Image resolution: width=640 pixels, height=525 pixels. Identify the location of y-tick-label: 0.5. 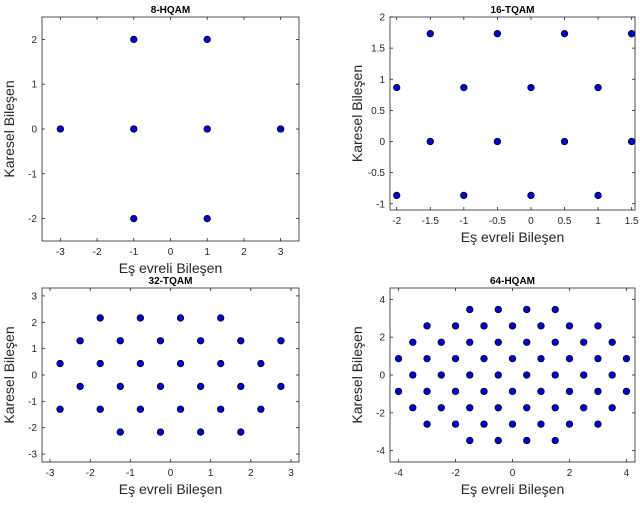
(378, 111).